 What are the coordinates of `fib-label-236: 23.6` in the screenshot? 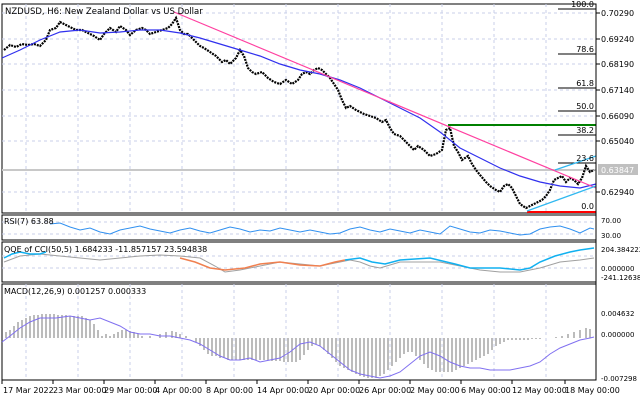 It's located at (585, 158).